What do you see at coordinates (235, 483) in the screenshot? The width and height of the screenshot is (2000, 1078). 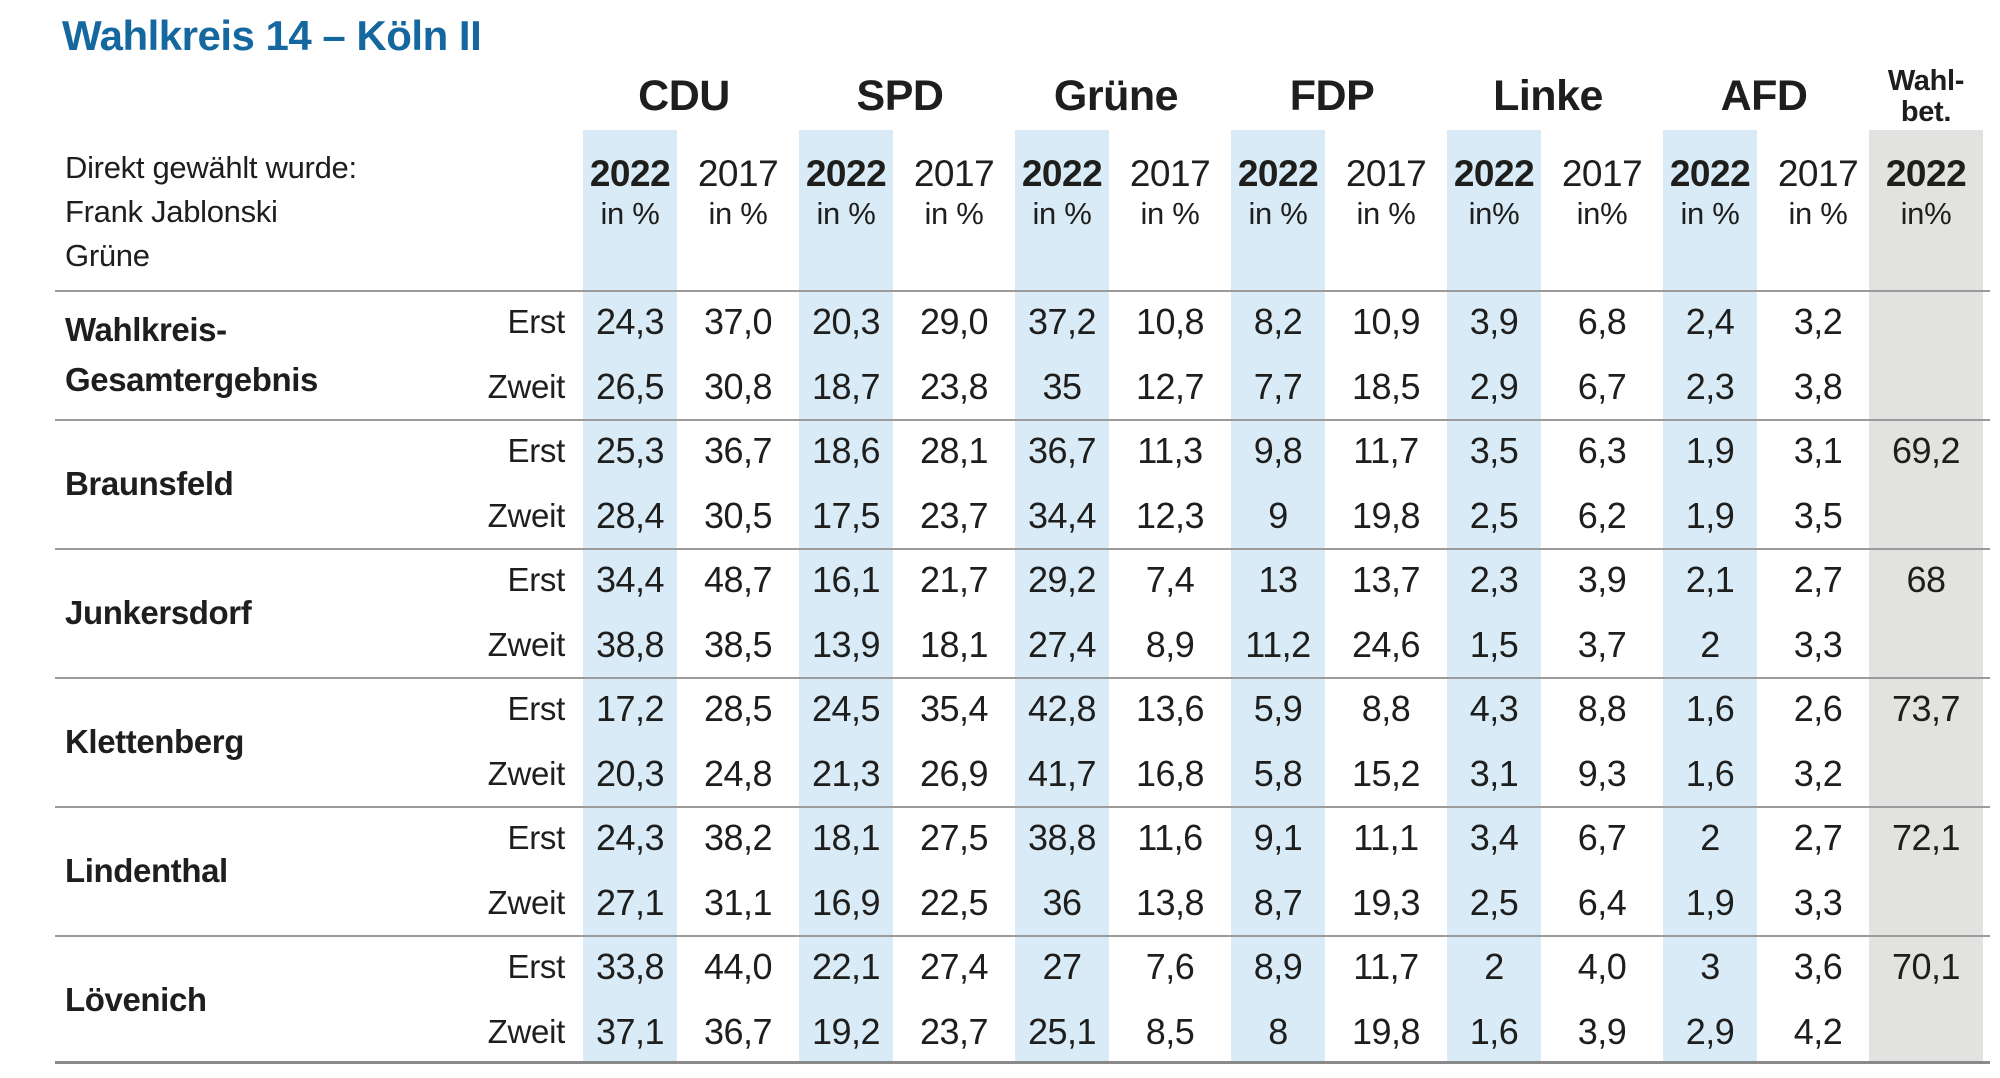 I see `district-label: Braunsfeld` at bounding box center [235, 483].